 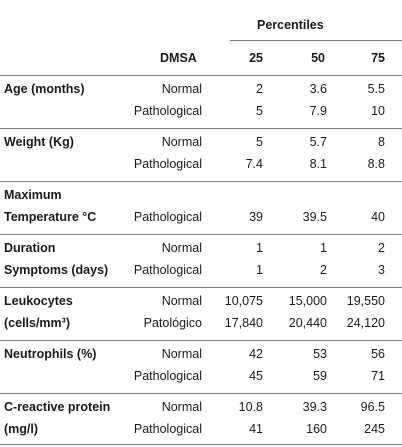 What do you see at coordinates (318, 142) in the screenshot?
I see `p50-value: 5.7` at bounding box center [318, 142].